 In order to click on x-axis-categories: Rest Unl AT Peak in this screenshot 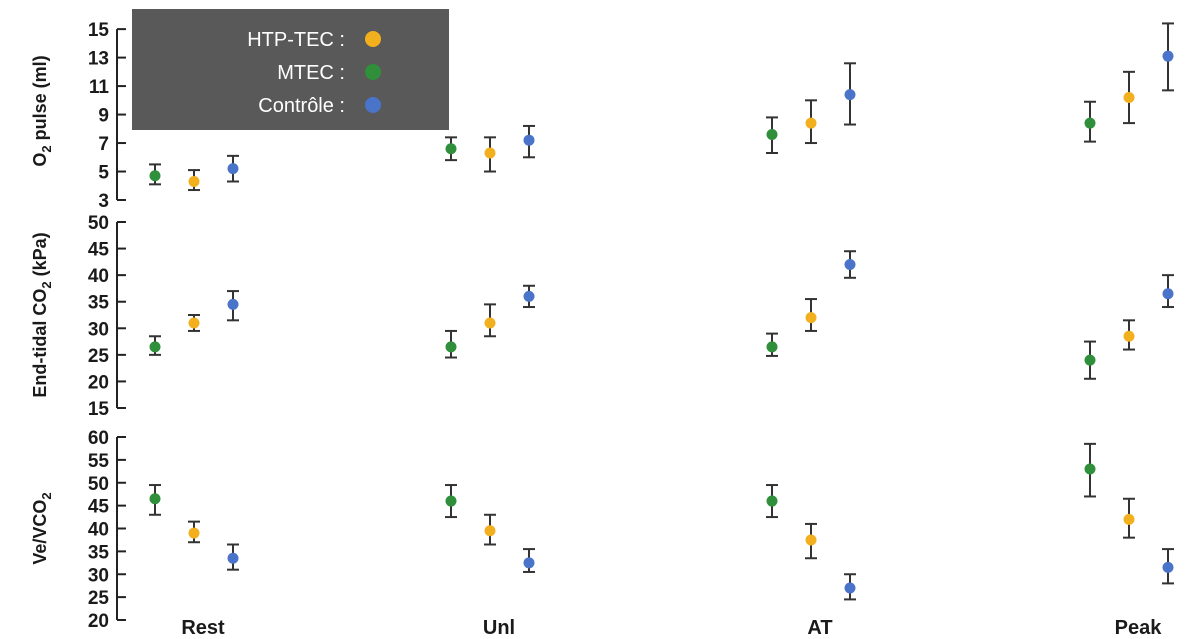, I will do `click(671, 628)`.